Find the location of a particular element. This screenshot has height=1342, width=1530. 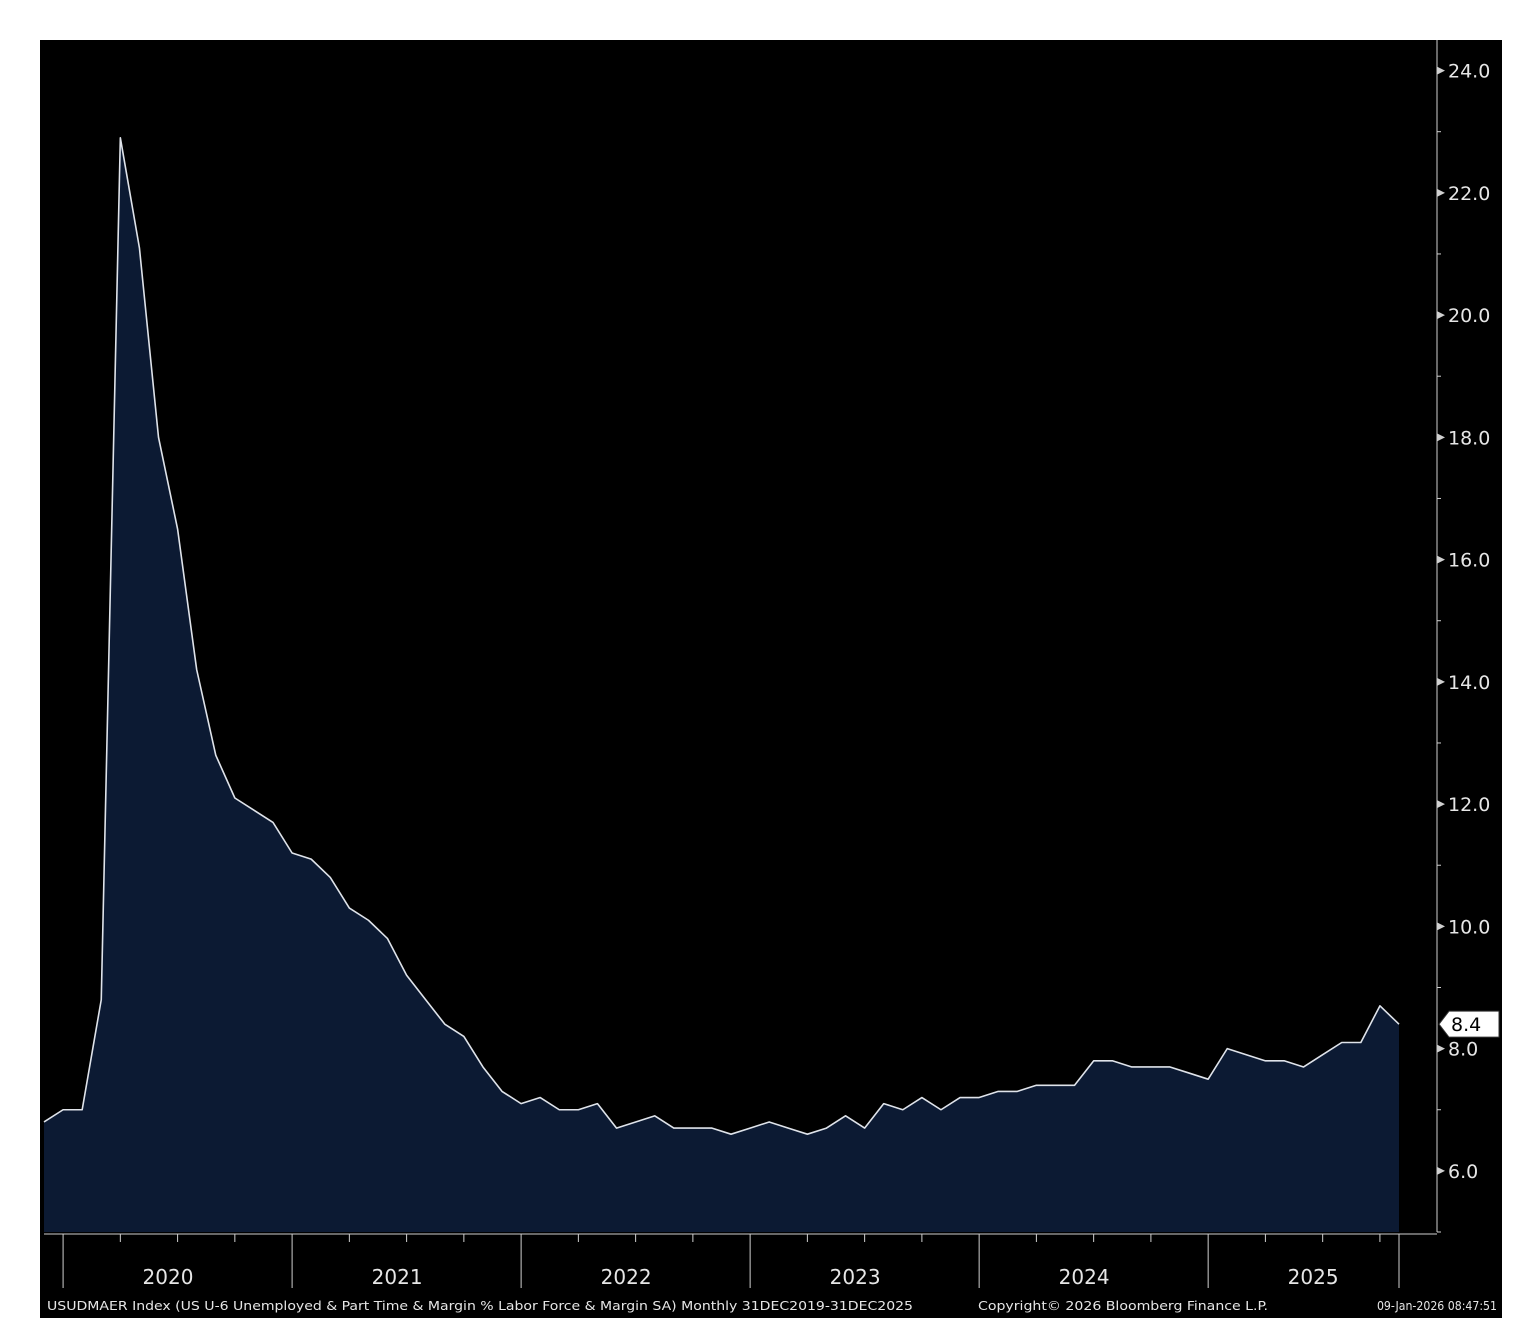

y-tick-label: 6.0 is located at coordinates (1463, 1172).